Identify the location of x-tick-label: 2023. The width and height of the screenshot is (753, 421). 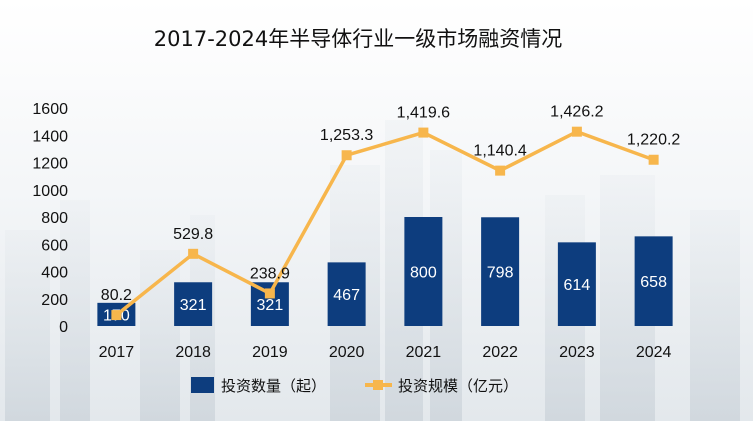
(577, 352).